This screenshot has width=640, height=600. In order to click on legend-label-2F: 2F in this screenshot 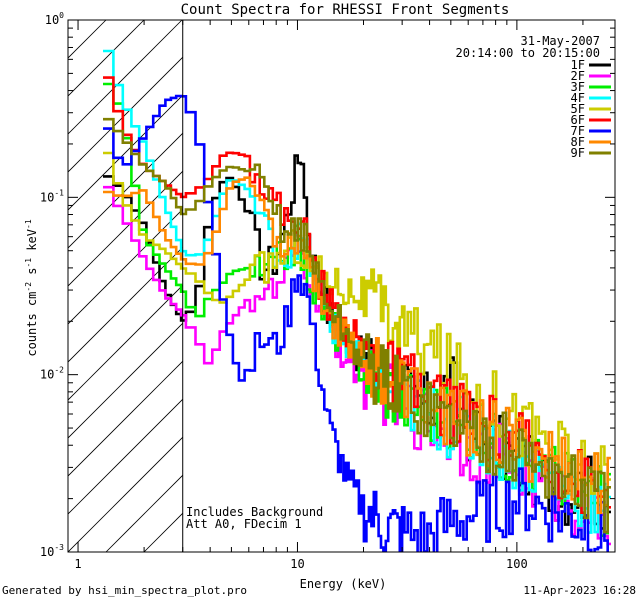, I will do `click(578, 76)`.